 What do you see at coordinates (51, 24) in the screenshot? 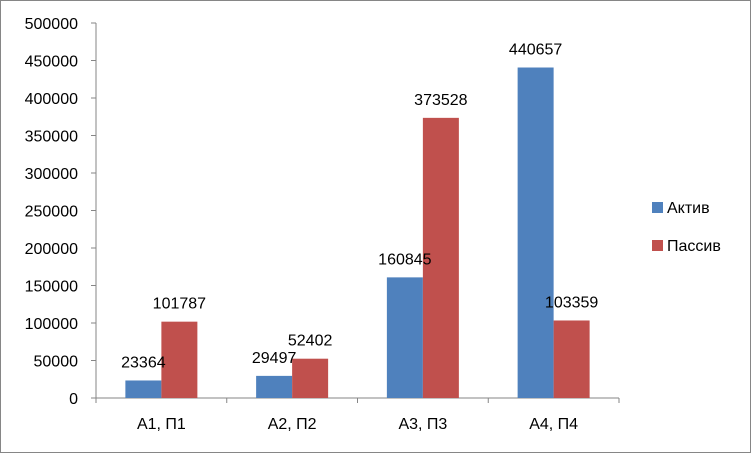
I see `y-tick-label: 500000` at bounding box center [51, 24].